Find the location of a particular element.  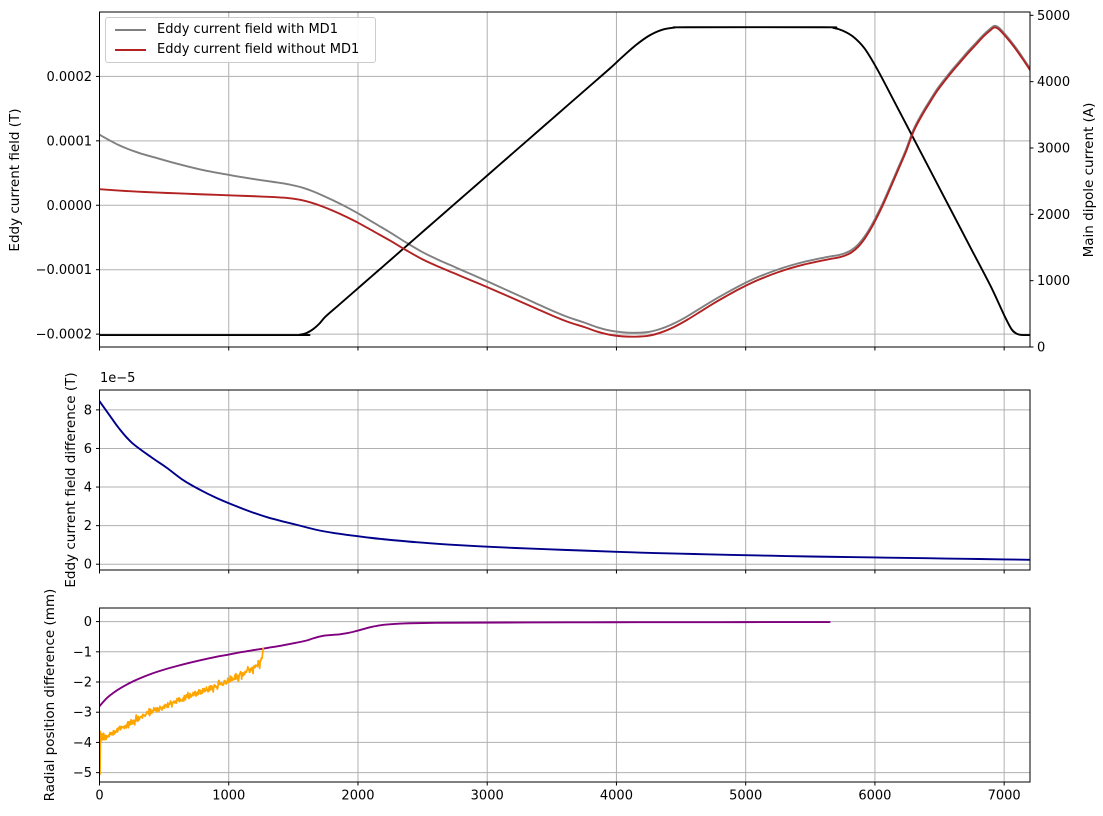

y-tick-label: −4 is located at coordinates (82, 743).